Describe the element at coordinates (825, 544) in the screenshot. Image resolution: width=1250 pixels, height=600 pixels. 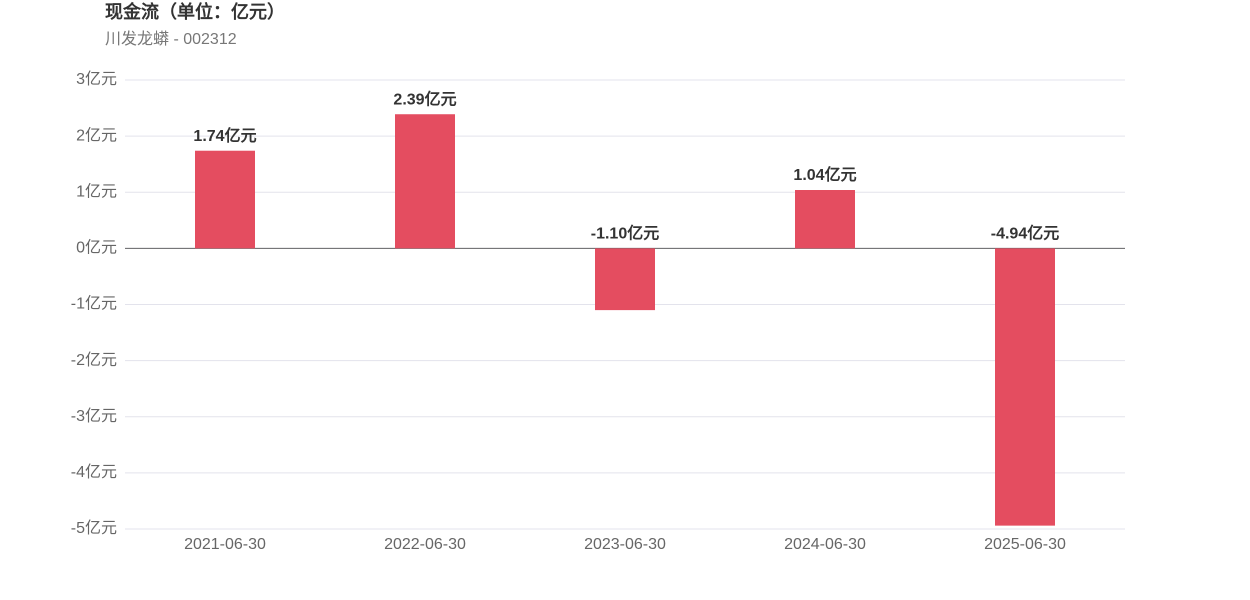
I see `x-tick-label: 2024-06-30` at that location.